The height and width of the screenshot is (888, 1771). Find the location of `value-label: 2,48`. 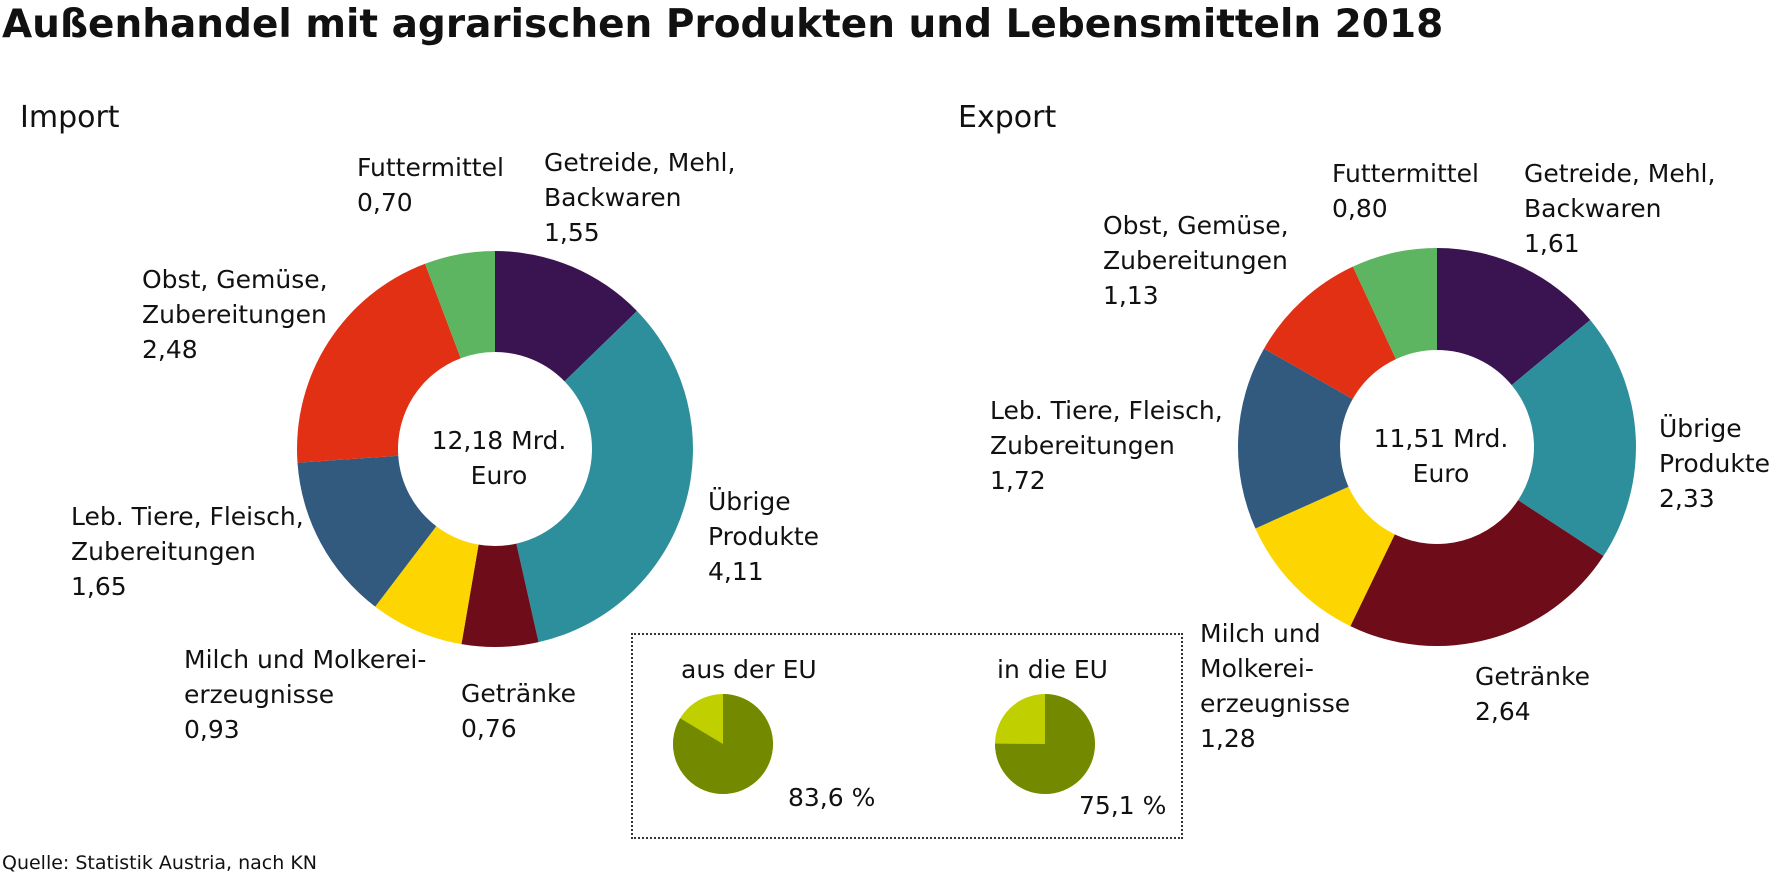

value-label: 2,48 is located at coordinates (170, 349).